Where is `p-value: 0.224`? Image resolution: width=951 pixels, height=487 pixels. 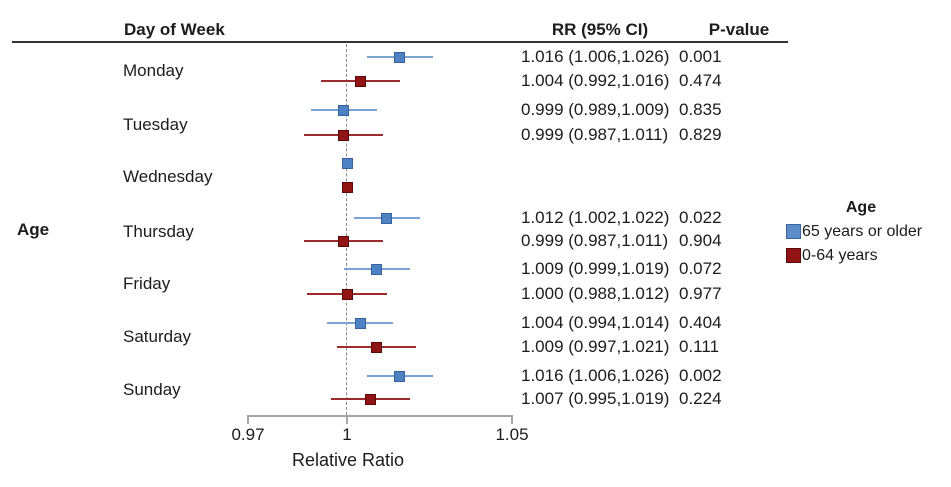 p-value: 0.224 is located at coordinates (700, 398).